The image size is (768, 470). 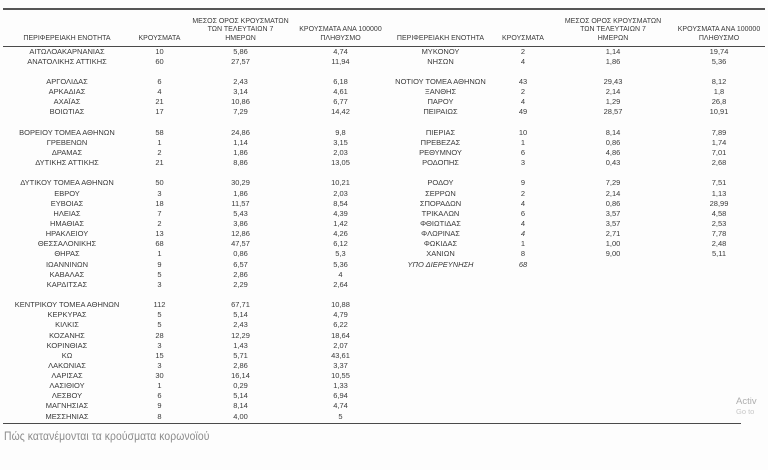 I want to click on table-cell: ΔΥΤΙΚΟΥ ΤΟΜΕΑ ΑΘΗΝΩΝ, so click(x=67, y=183).